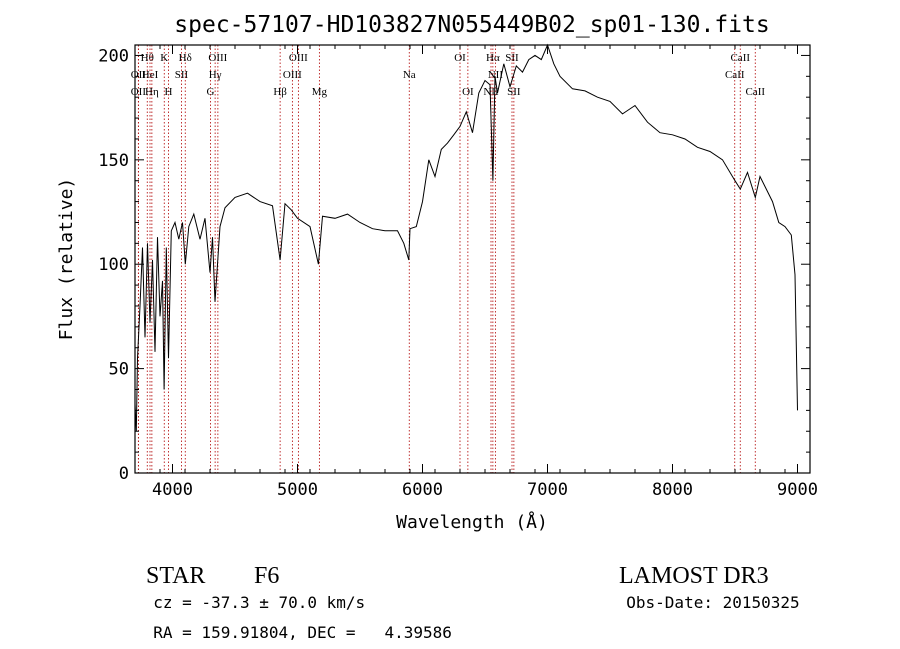 The height and width of the screenshot is (649, 900). Describe the element at coordinates (164, 58) in the screenshot. I see `line-label-5: K` at that location.